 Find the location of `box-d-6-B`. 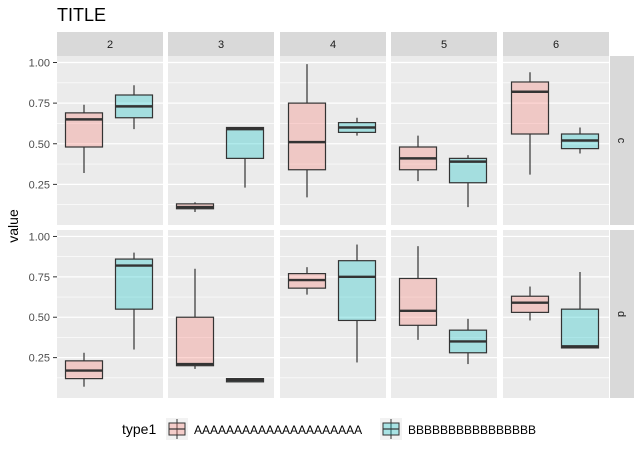

box-d-6-B is located at coordinates (580, 310).